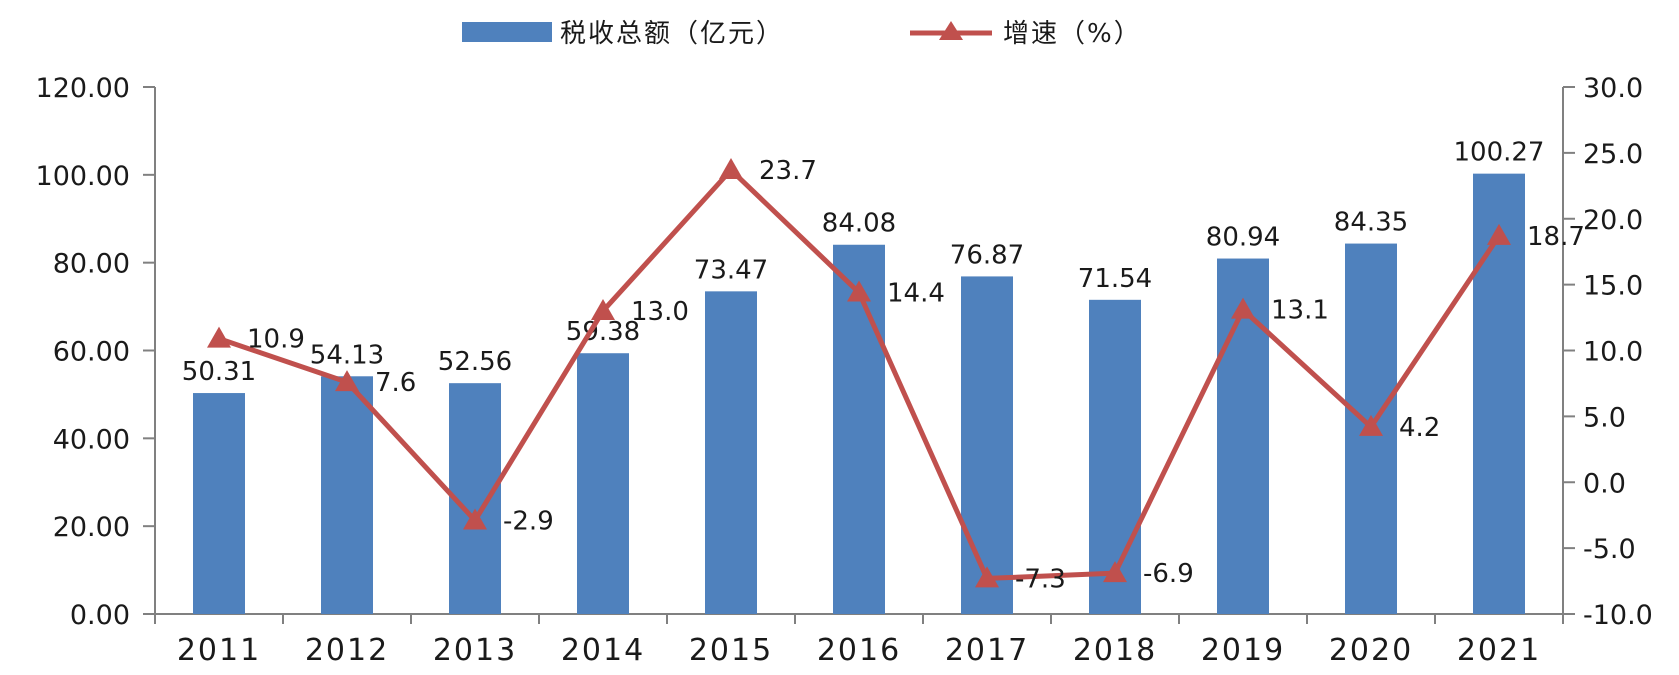 Image resolution: width=1679 pixels, height=675 pixels. Describe the element at coordinates (1072, 34) in the screenshot. I see `legend-line-label: 增速（%）` at that location.